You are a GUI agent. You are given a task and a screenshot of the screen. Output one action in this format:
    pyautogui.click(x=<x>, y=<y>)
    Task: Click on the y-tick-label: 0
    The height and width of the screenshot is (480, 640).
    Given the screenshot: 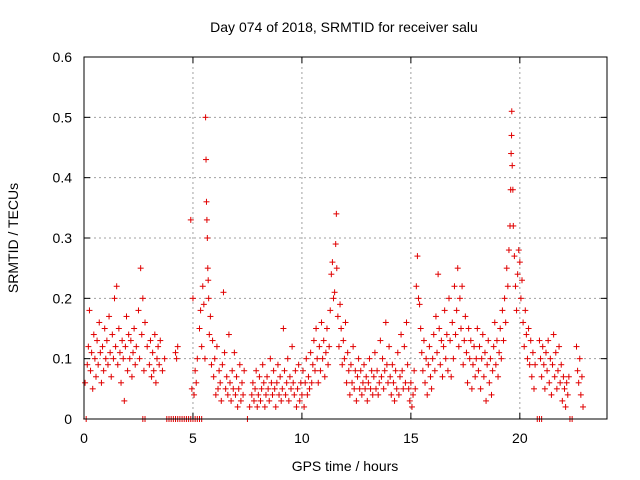 What is the action you would take?
    pyautogui.click(x=68, y=419)
    